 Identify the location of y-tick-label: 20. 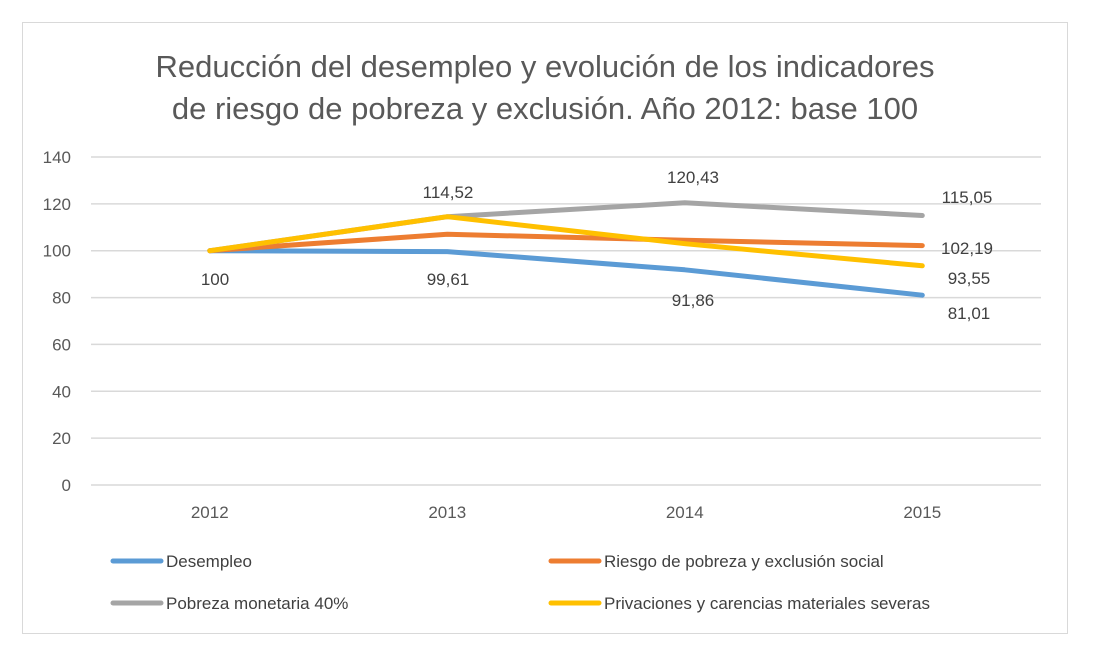
(61, 438).